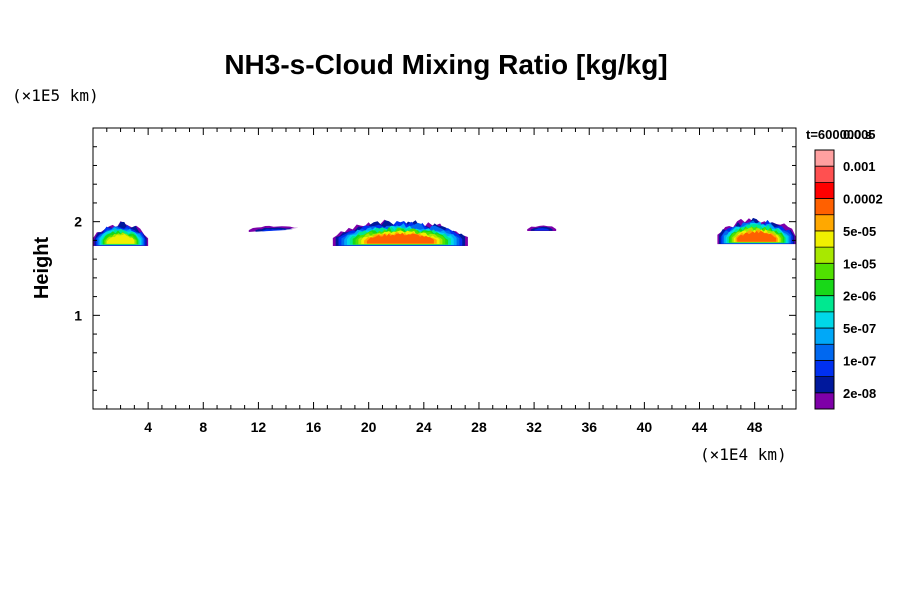  I want to click on colorbar-label: 5e-07, so click(859, 328).